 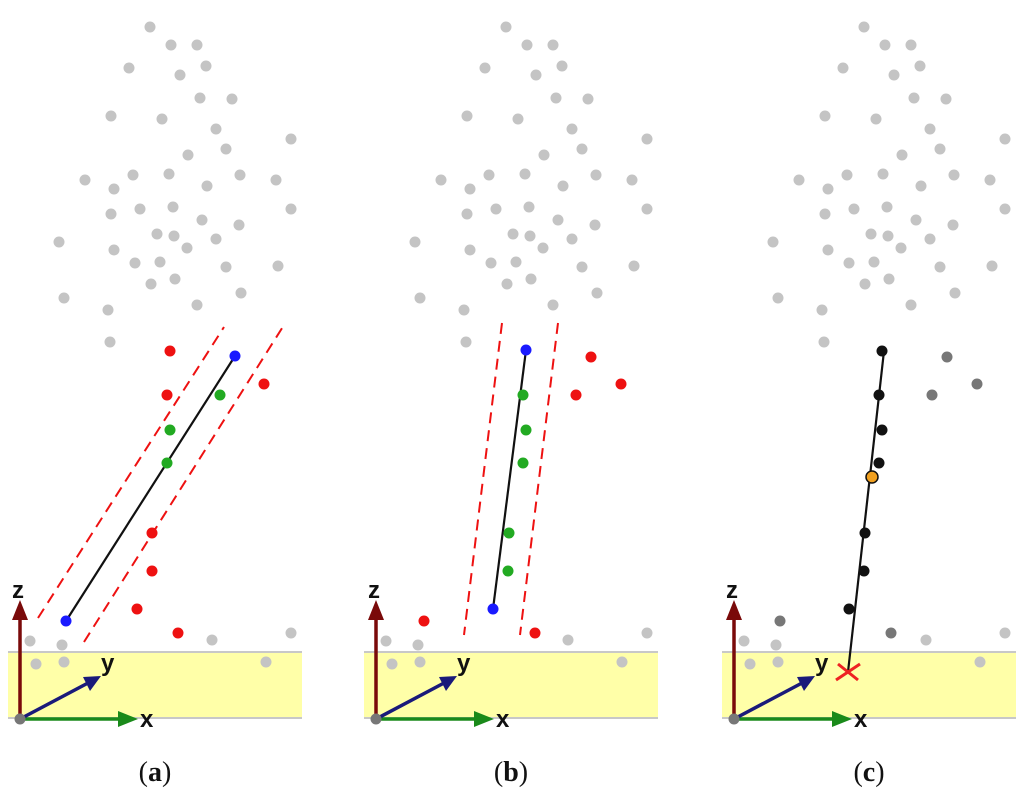 I want to click on sample-points, so click(x=509, y=479).